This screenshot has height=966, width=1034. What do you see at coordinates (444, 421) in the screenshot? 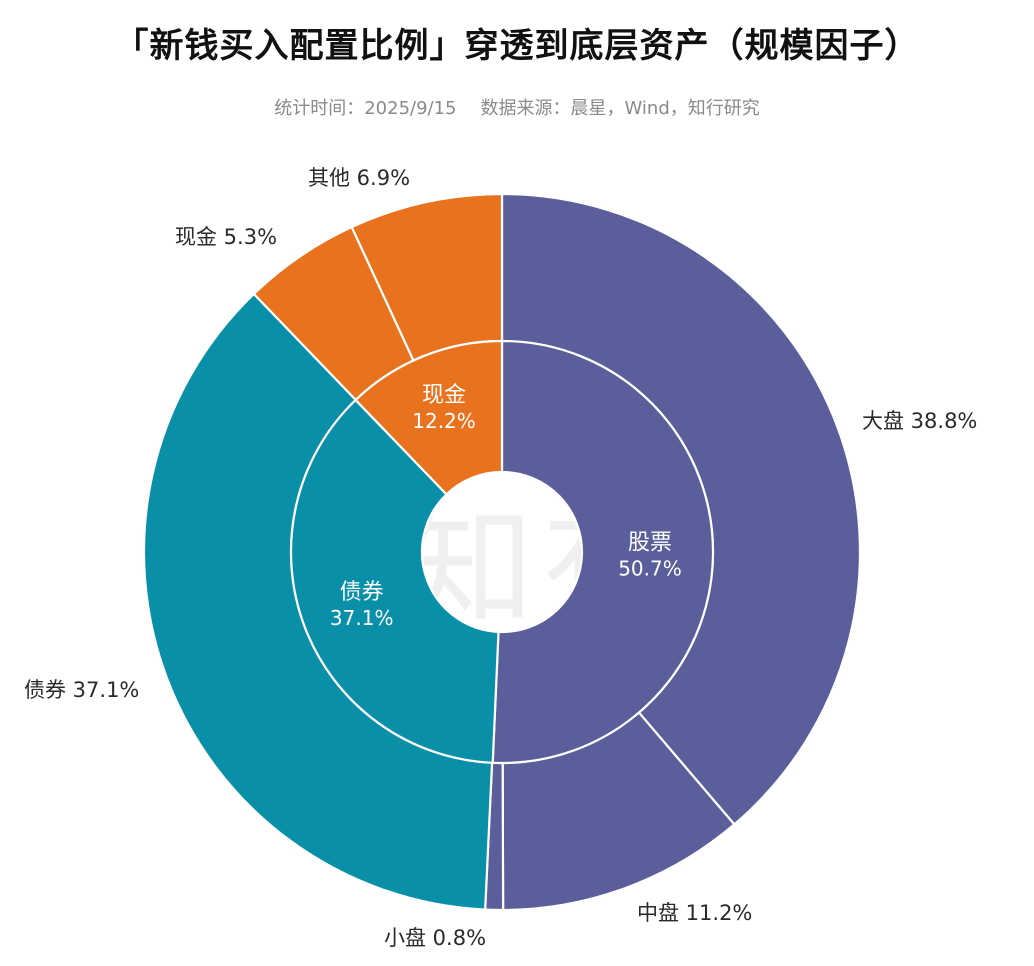
I see `inner-label-value-3: 12.2%` at bounding box center [444, 421].